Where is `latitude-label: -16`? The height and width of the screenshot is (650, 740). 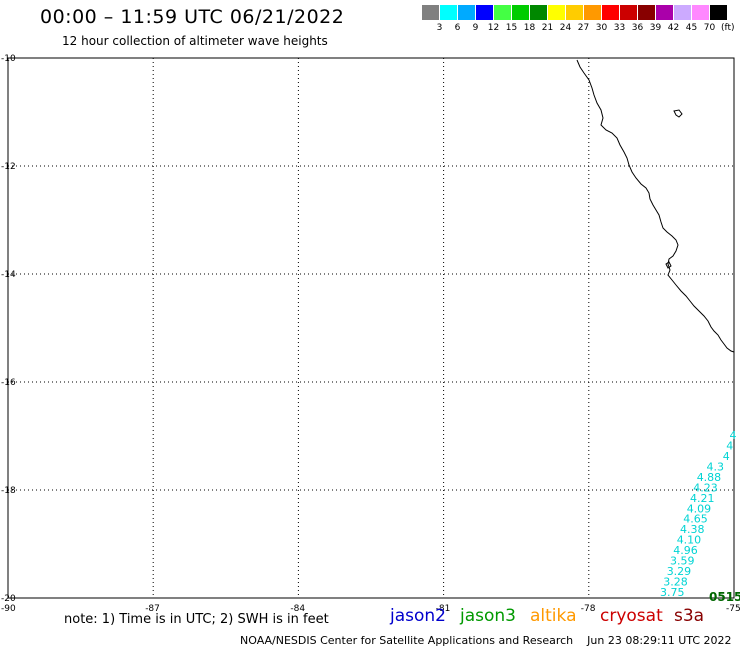 latitude-label: -16 is located at coordinates (8, 383).